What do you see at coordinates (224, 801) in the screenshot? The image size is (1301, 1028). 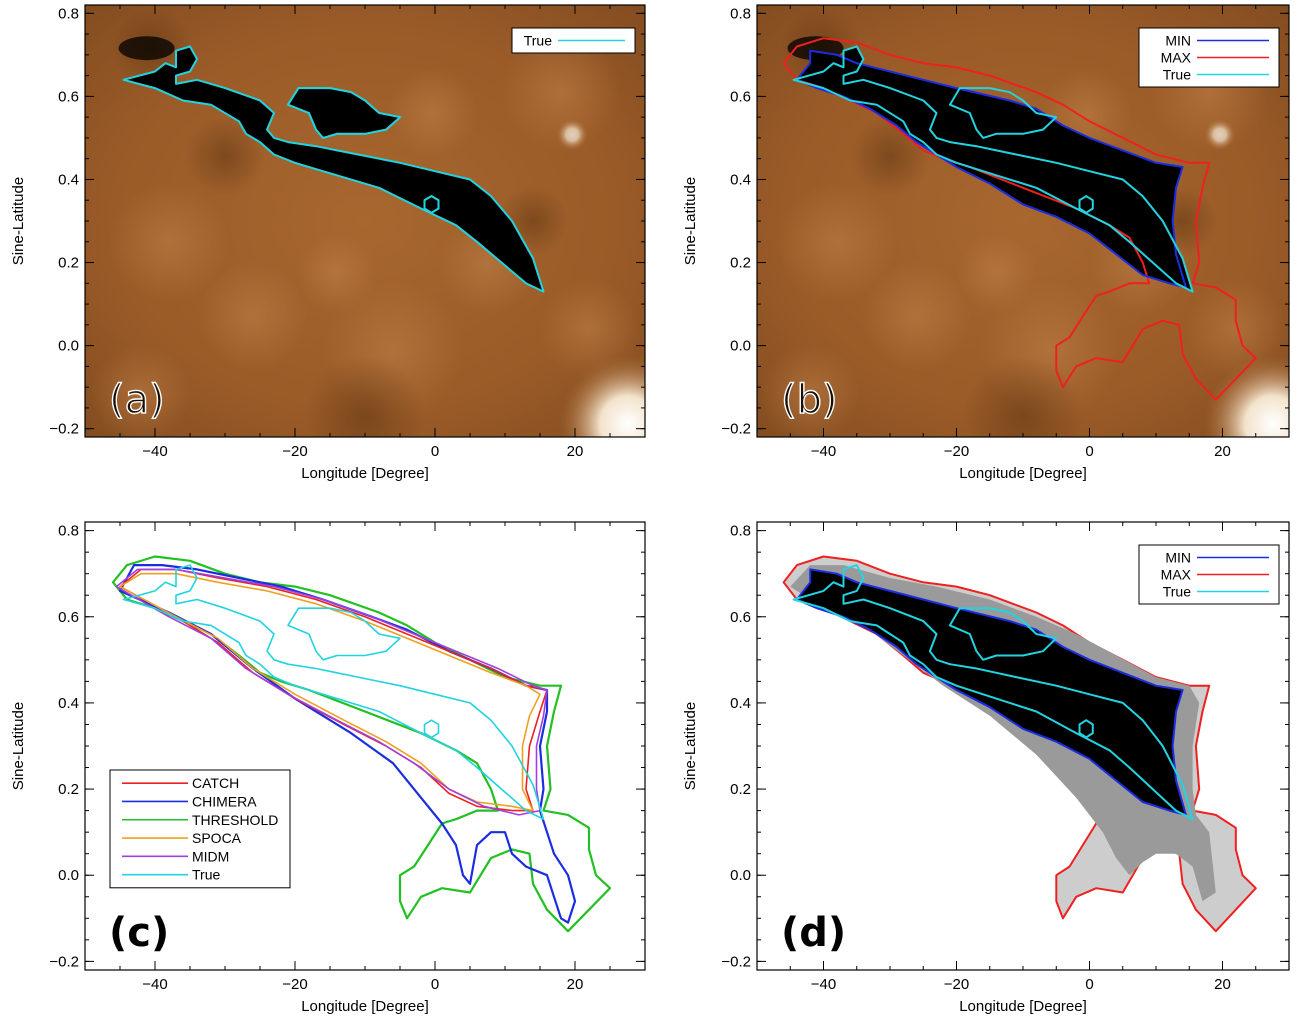 I see `legend-label: CHIMERA` at bounding box center [224, 801].